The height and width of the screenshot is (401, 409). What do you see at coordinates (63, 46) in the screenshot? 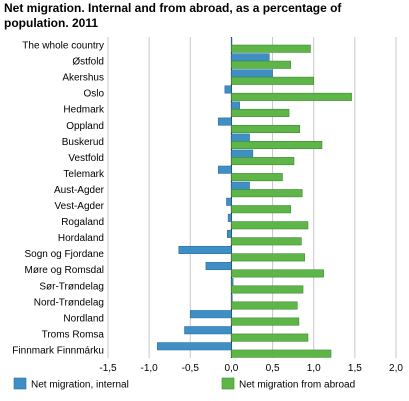
I see `category-label: The whole country` at bounding box center [63, 46].